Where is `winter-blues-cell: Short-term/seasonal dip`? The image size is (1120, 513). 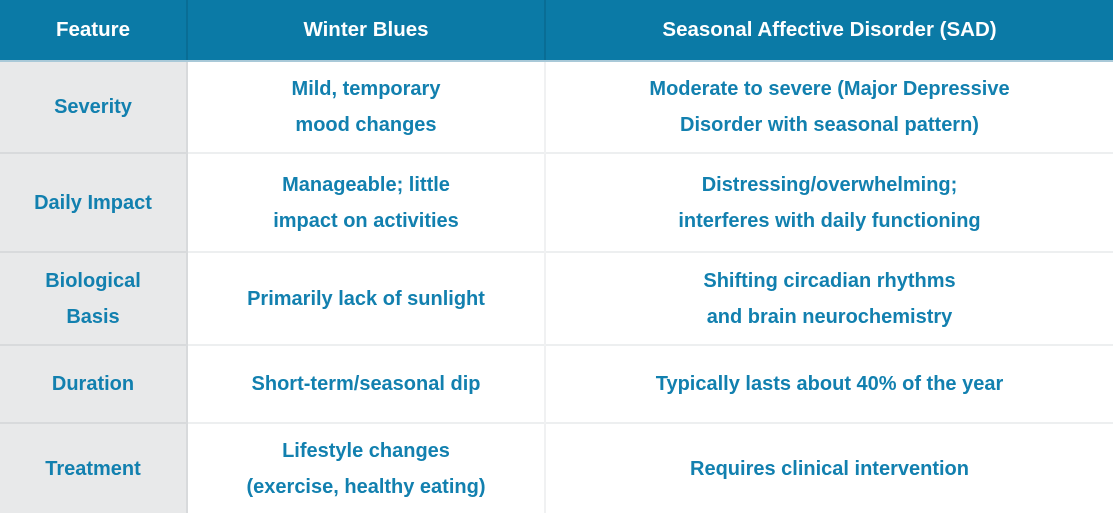 winter-blues-cell: Short-term/seasonal dip is located at coordinates (366, 383).